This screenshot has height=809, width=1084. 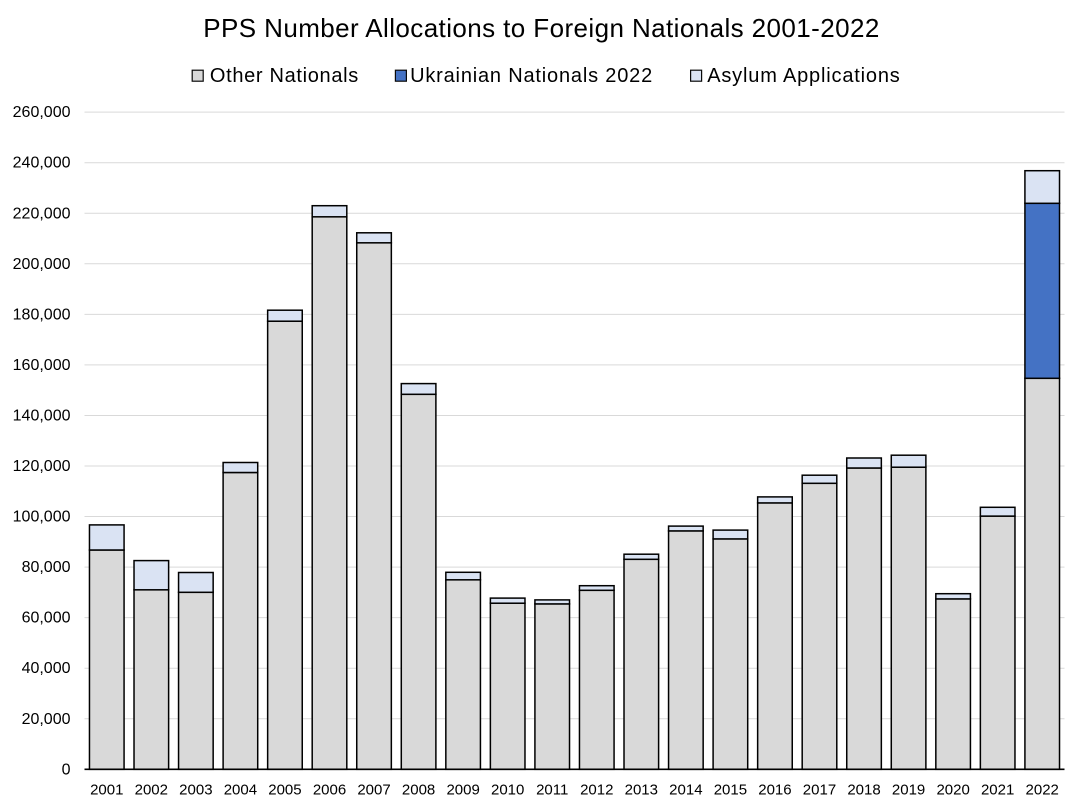 I want to click on svg-text: 2007, so click(x=373, y=790).